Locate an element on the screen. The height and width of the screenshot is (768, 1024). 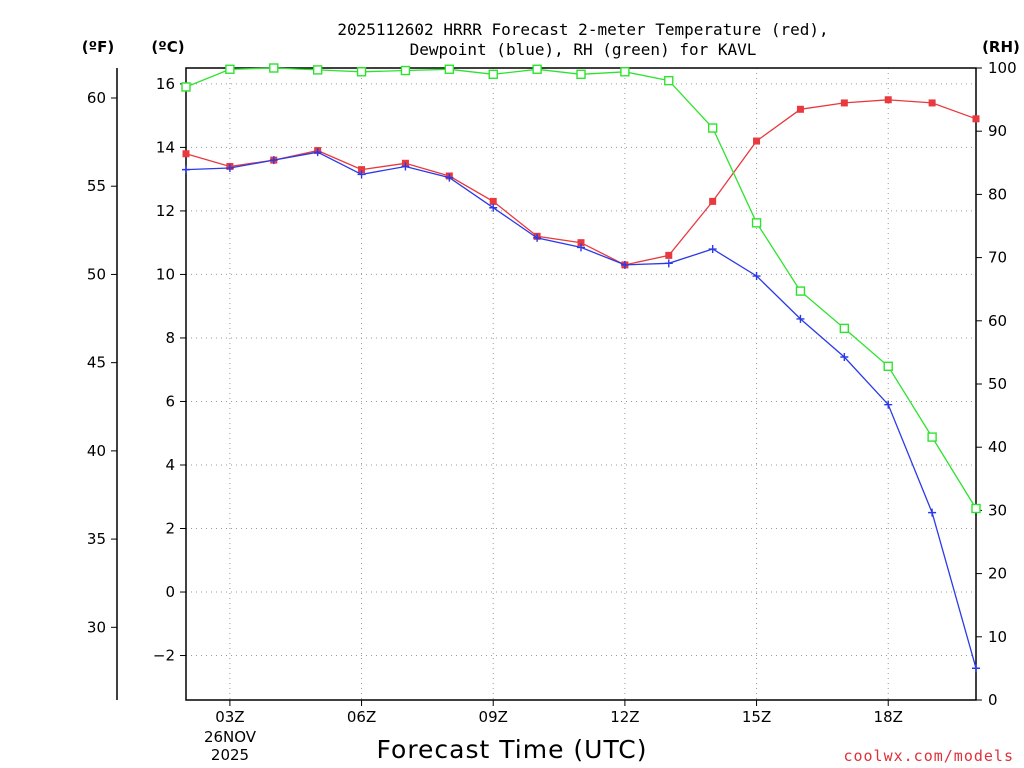
celsius-tick-label: 10 is located at coordinates (165, 274).